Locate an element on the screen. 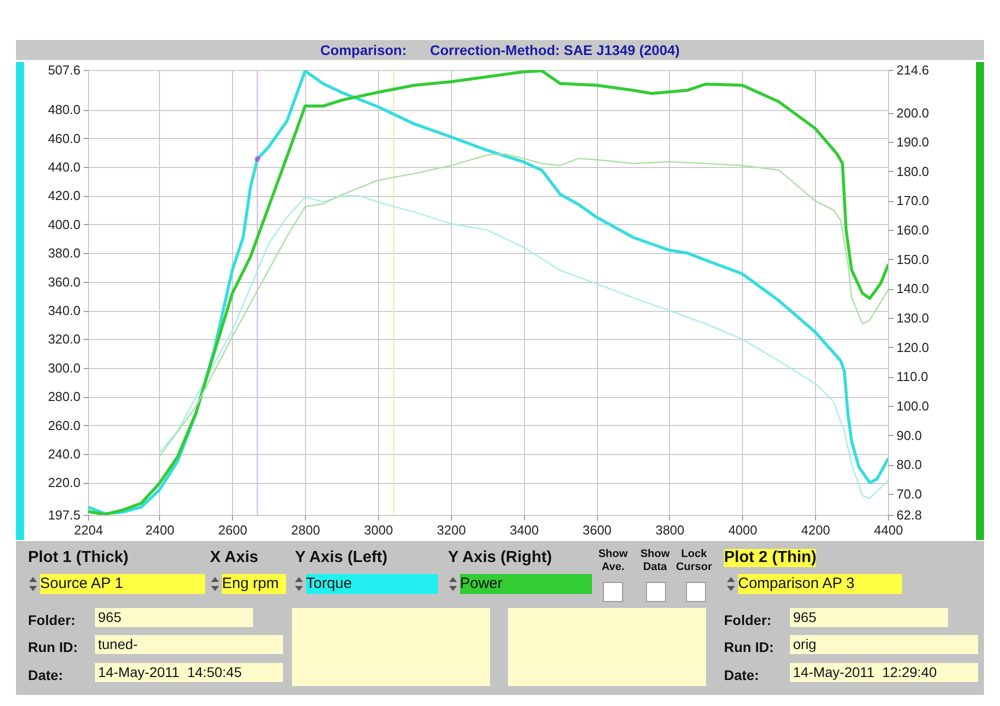 This screenshot has height=706, width=1000. y-tick-label: 440.0 is located at coordinates (64, 167).